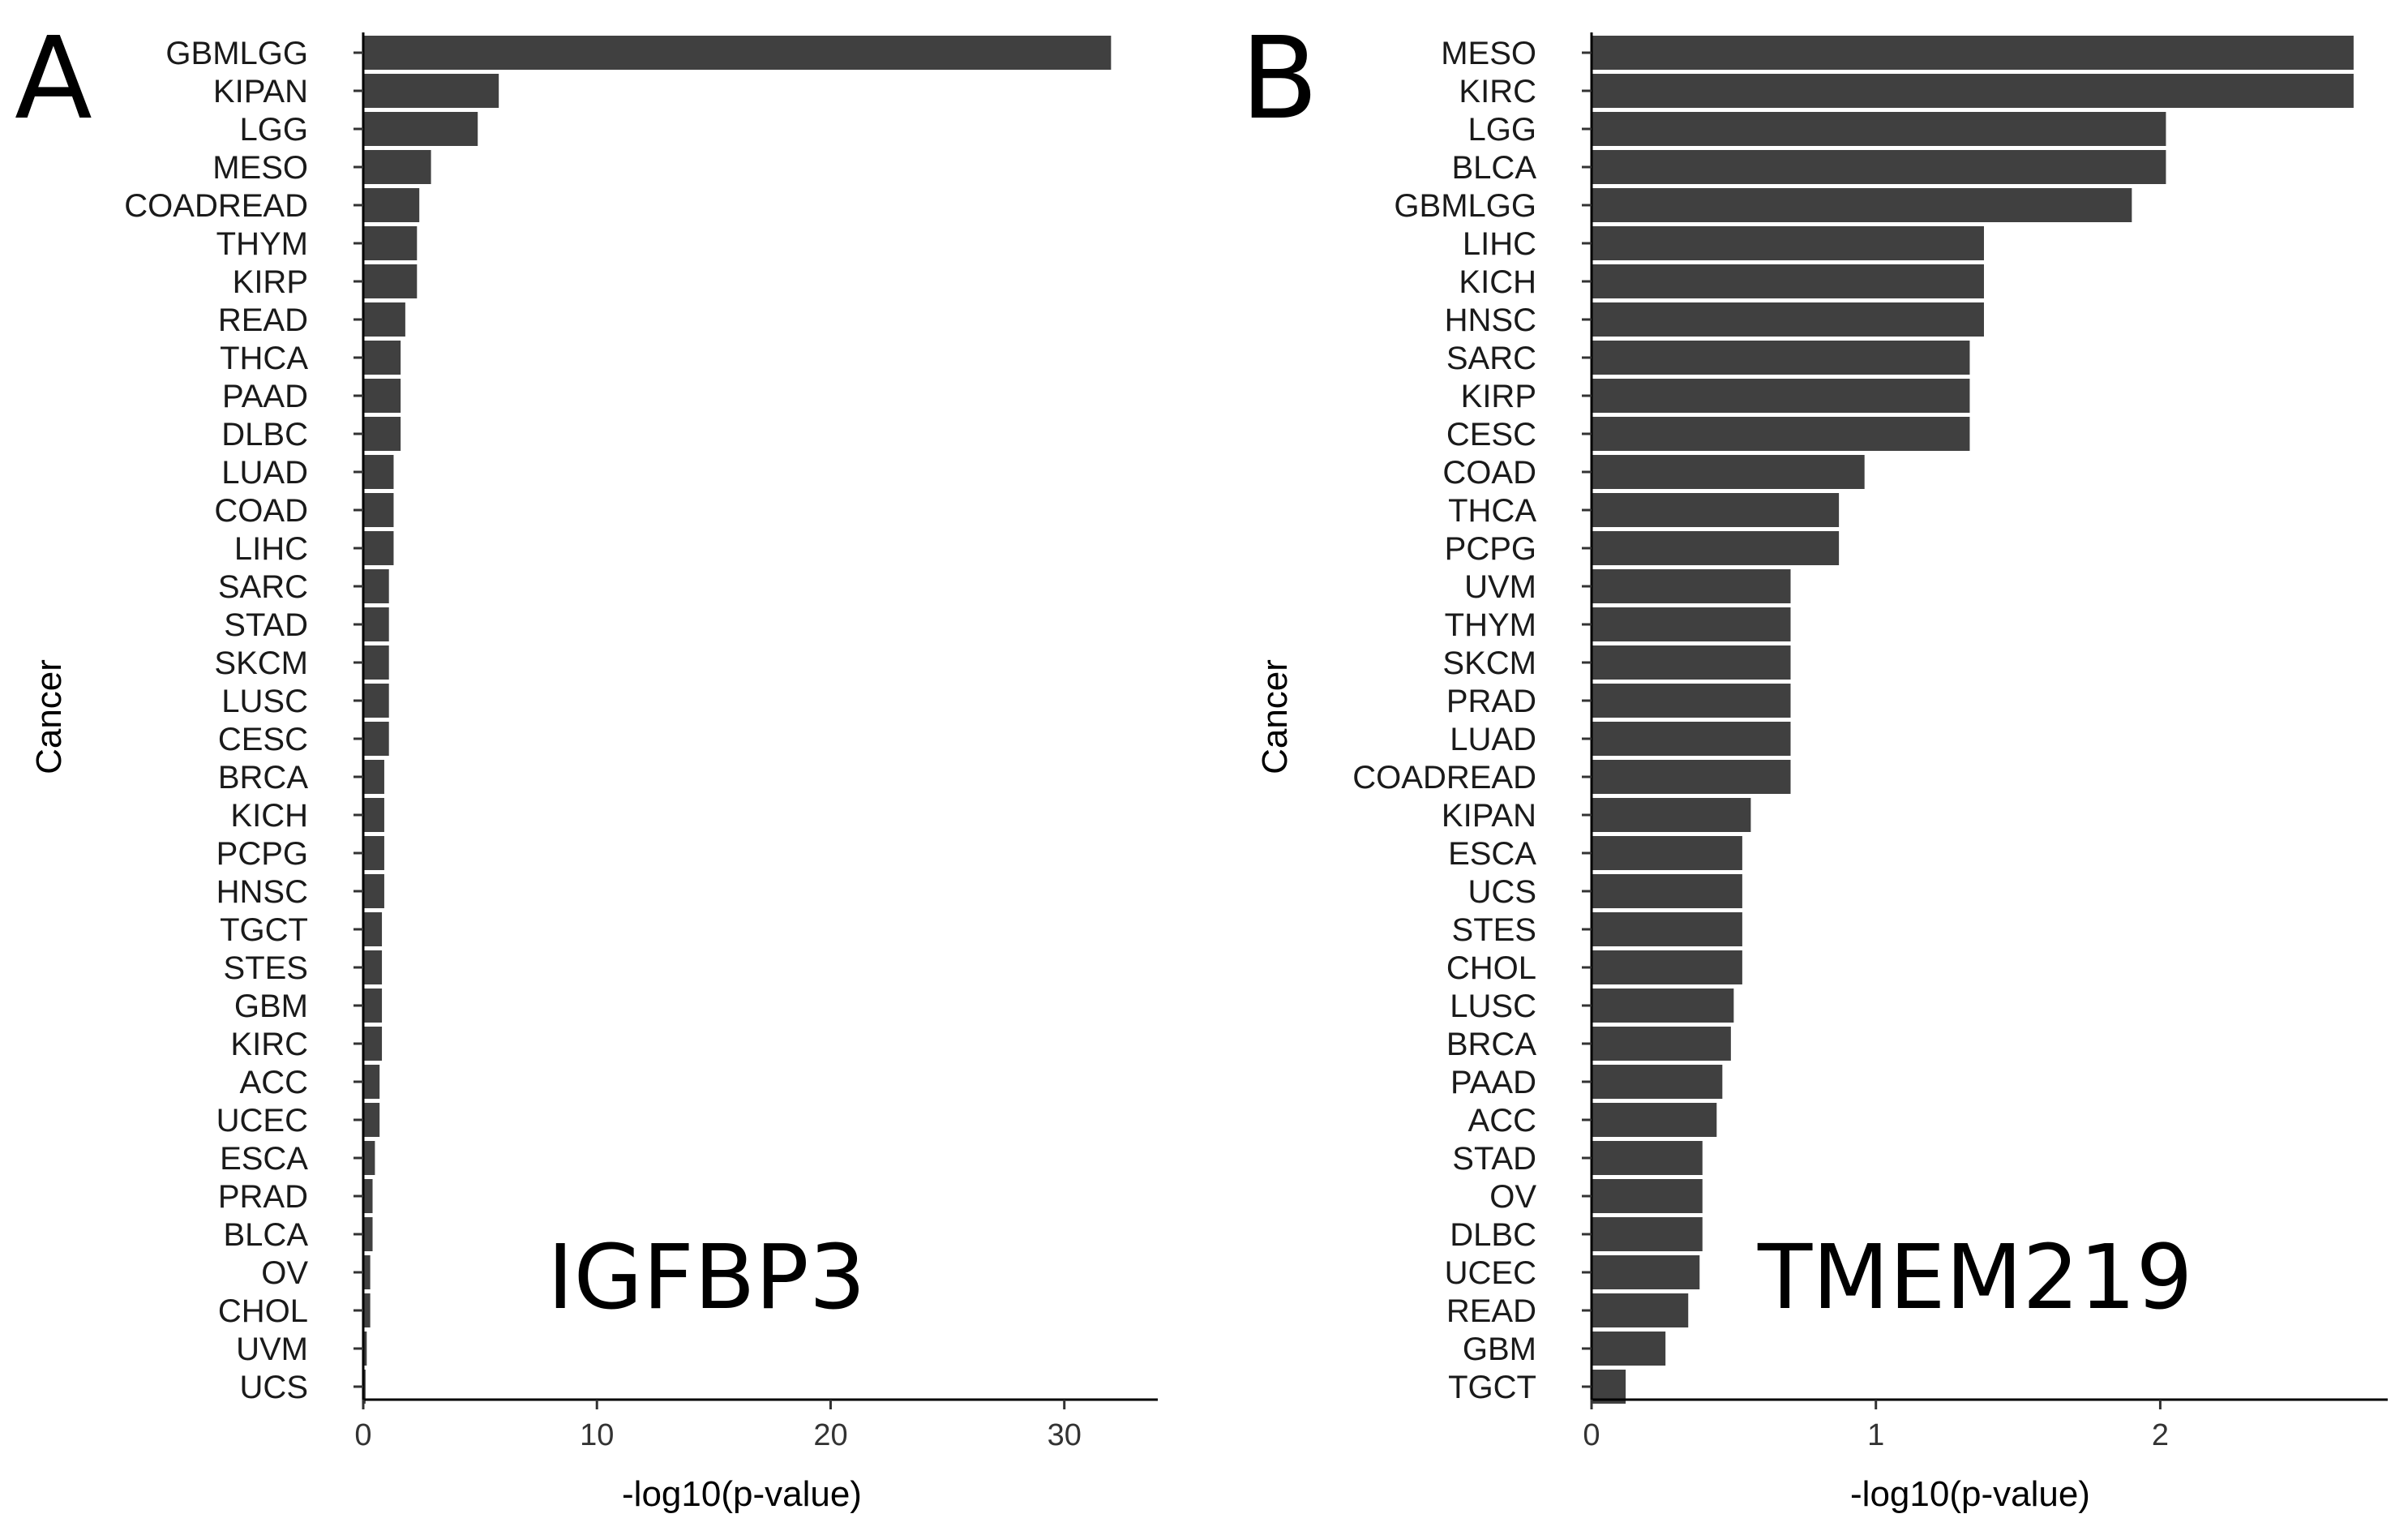 The image size is (2408, 1531). I want to click on panel-b-category-label: COAD, so click(1489, 473).